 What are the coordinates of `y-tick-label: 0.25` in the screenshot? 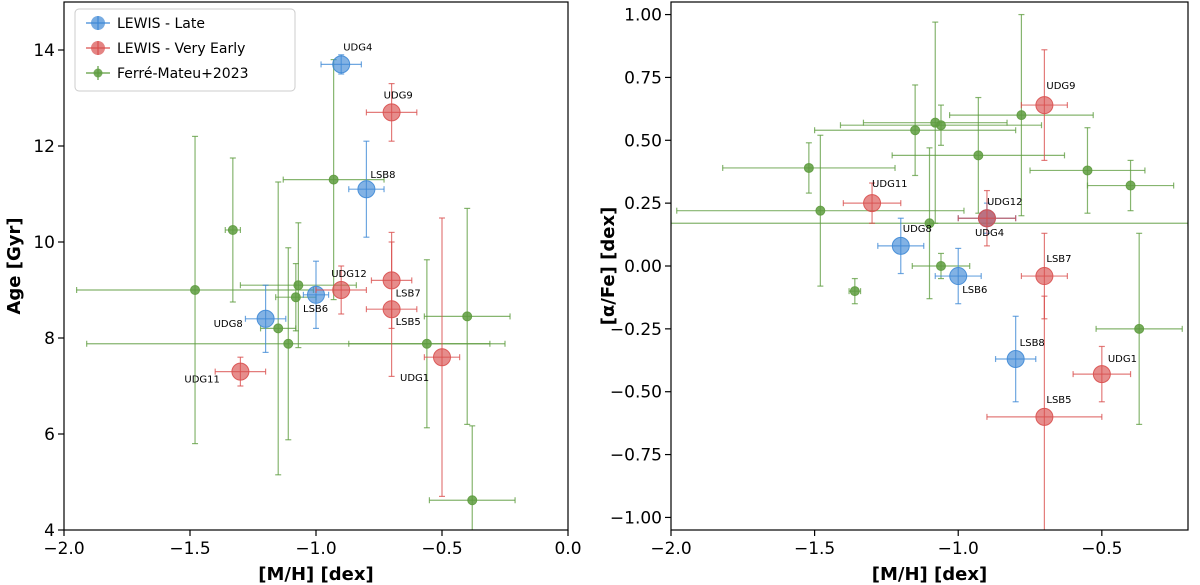 It's located at (643, 204).